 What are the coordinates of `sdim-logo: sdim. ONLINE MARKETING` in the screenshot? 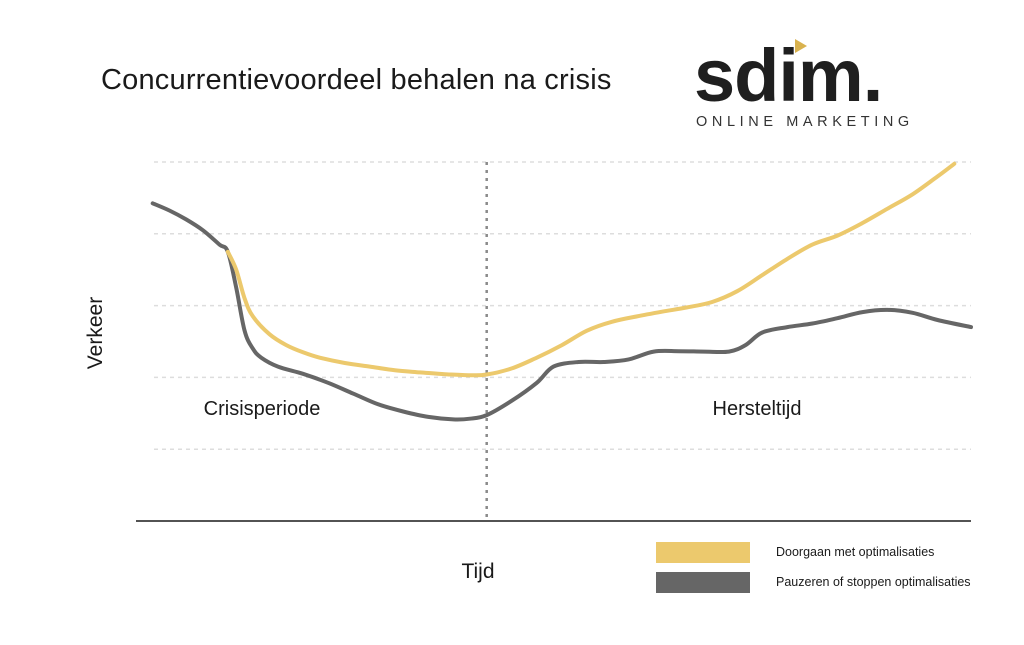 It's located at (804, 86).